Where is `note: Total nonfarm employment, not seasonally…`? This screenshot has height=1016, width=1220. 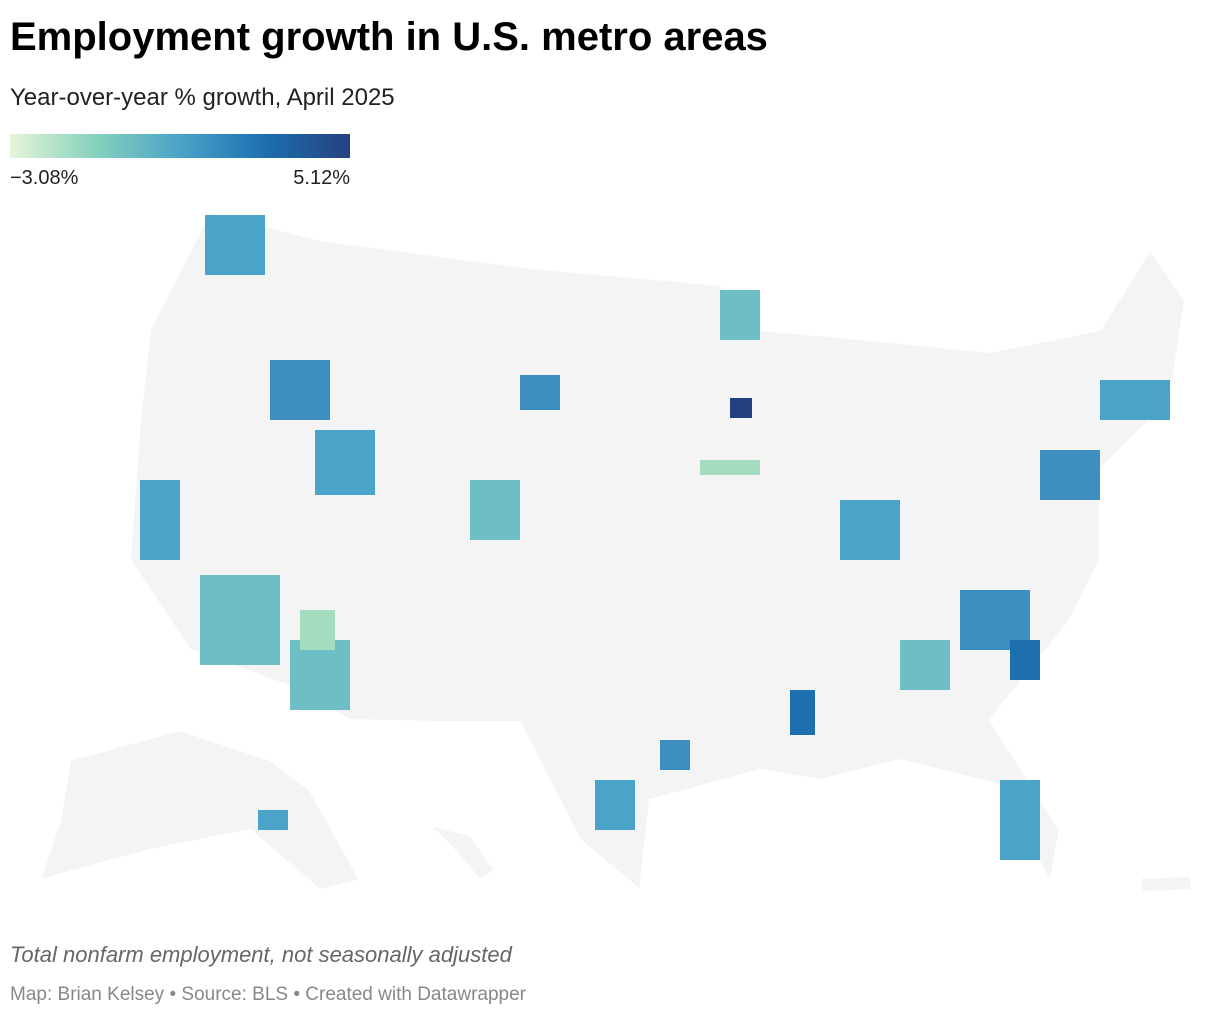
note: Total nonfarm employment, not seasonally… is located at coordinates (261, 954).